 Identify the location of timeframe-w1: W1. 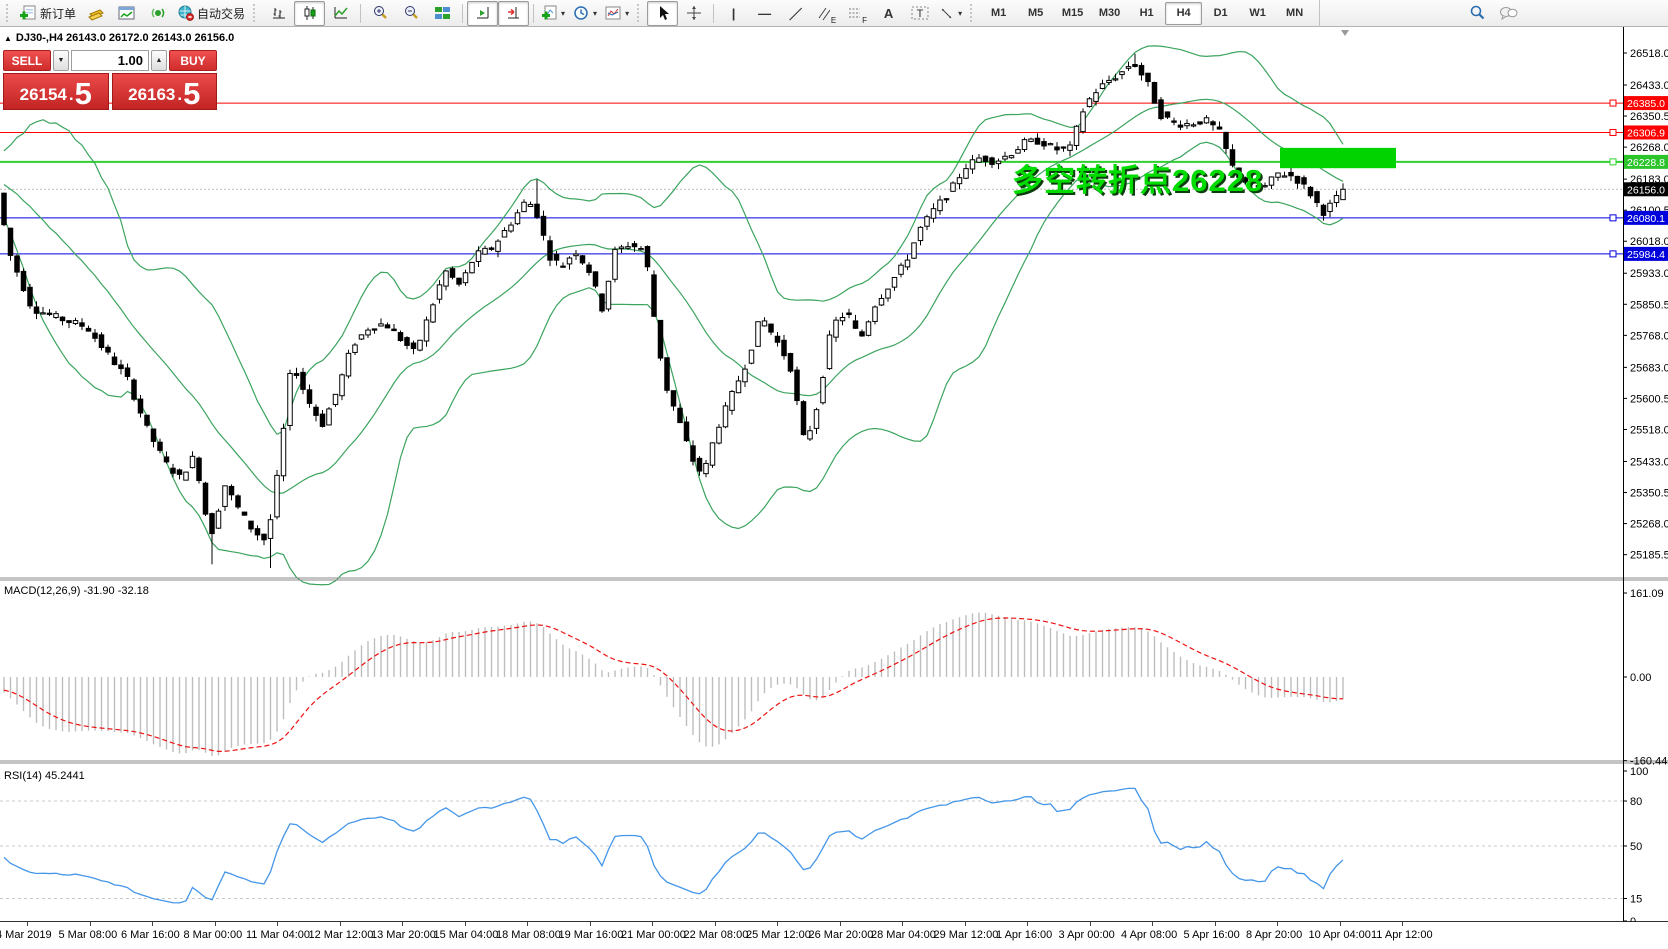
(1257, 13).